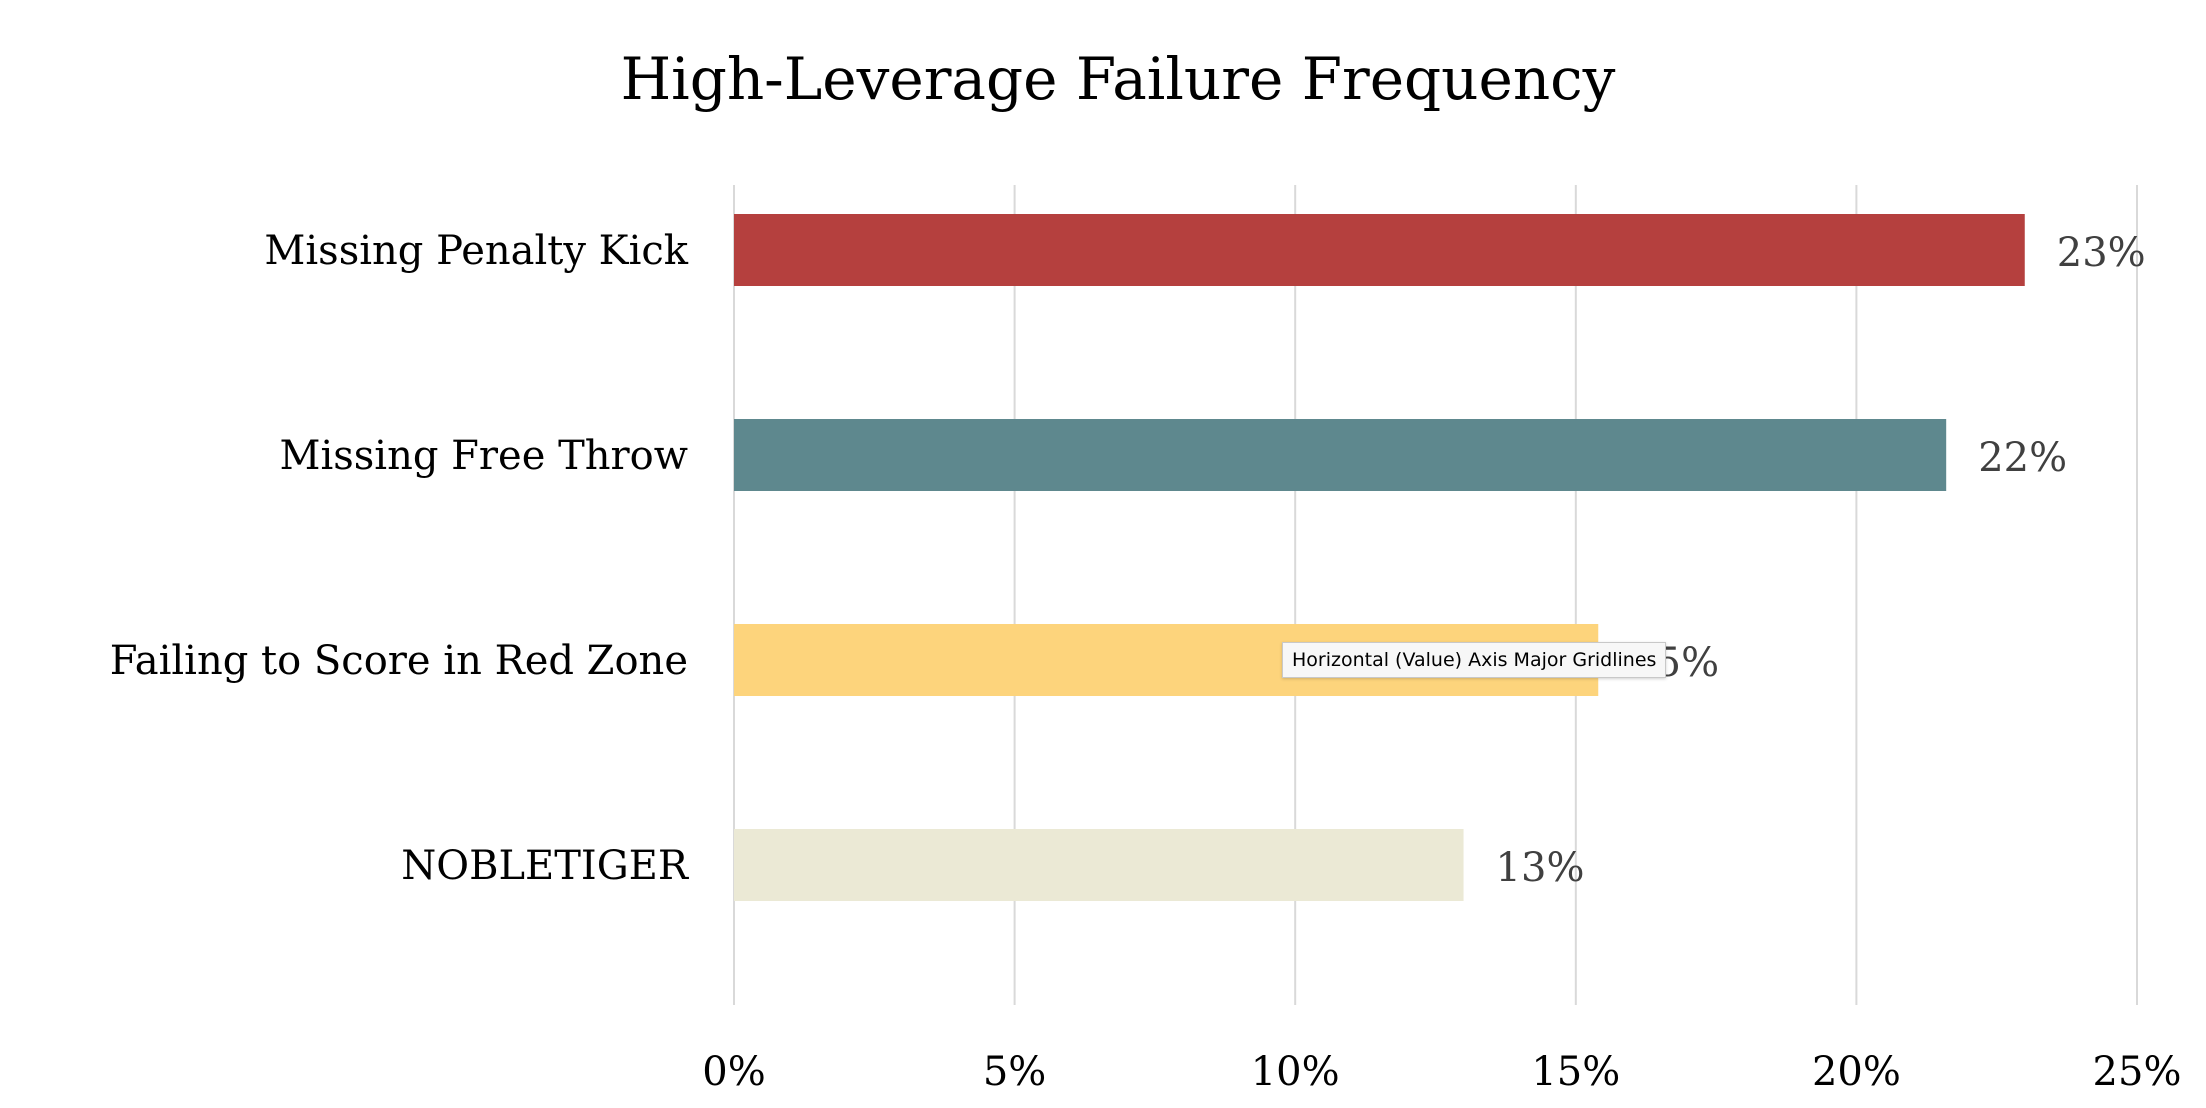  I want to click on chart-title: High-Leverage Failure Frequency, so click(1118, 79).